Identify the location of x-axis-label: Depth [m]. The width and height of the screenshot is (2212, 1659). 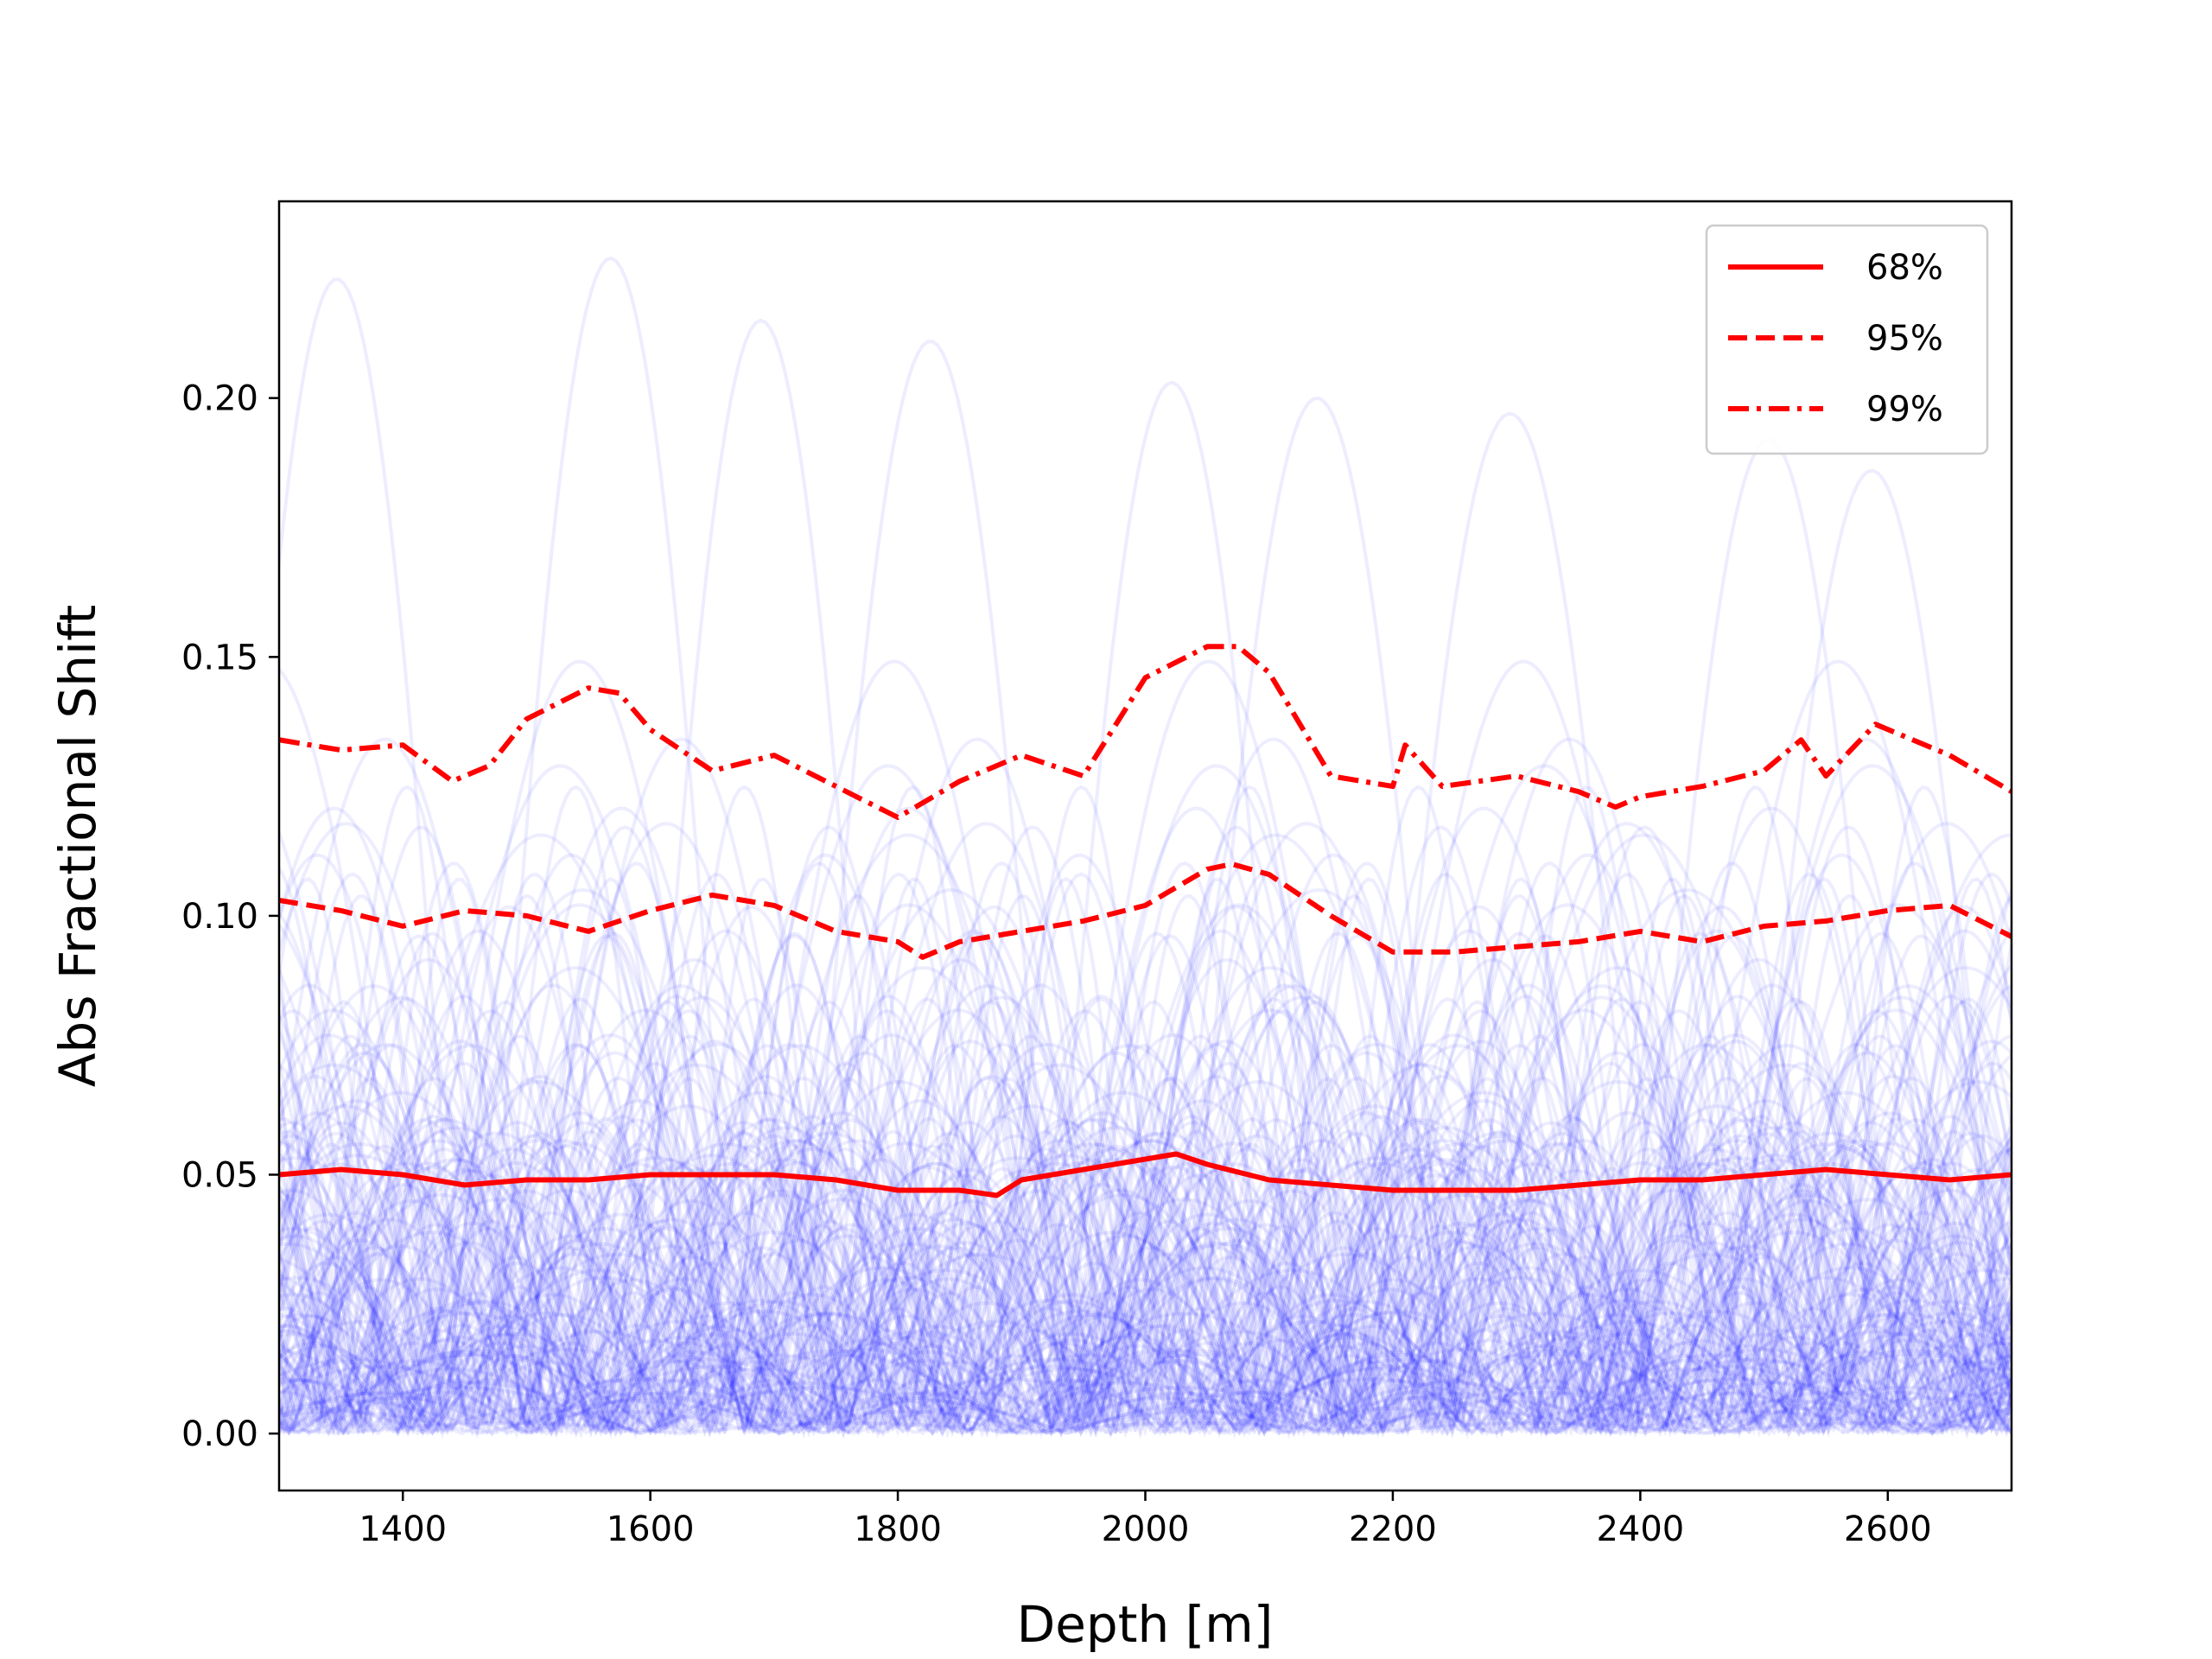
(1145, 1624).